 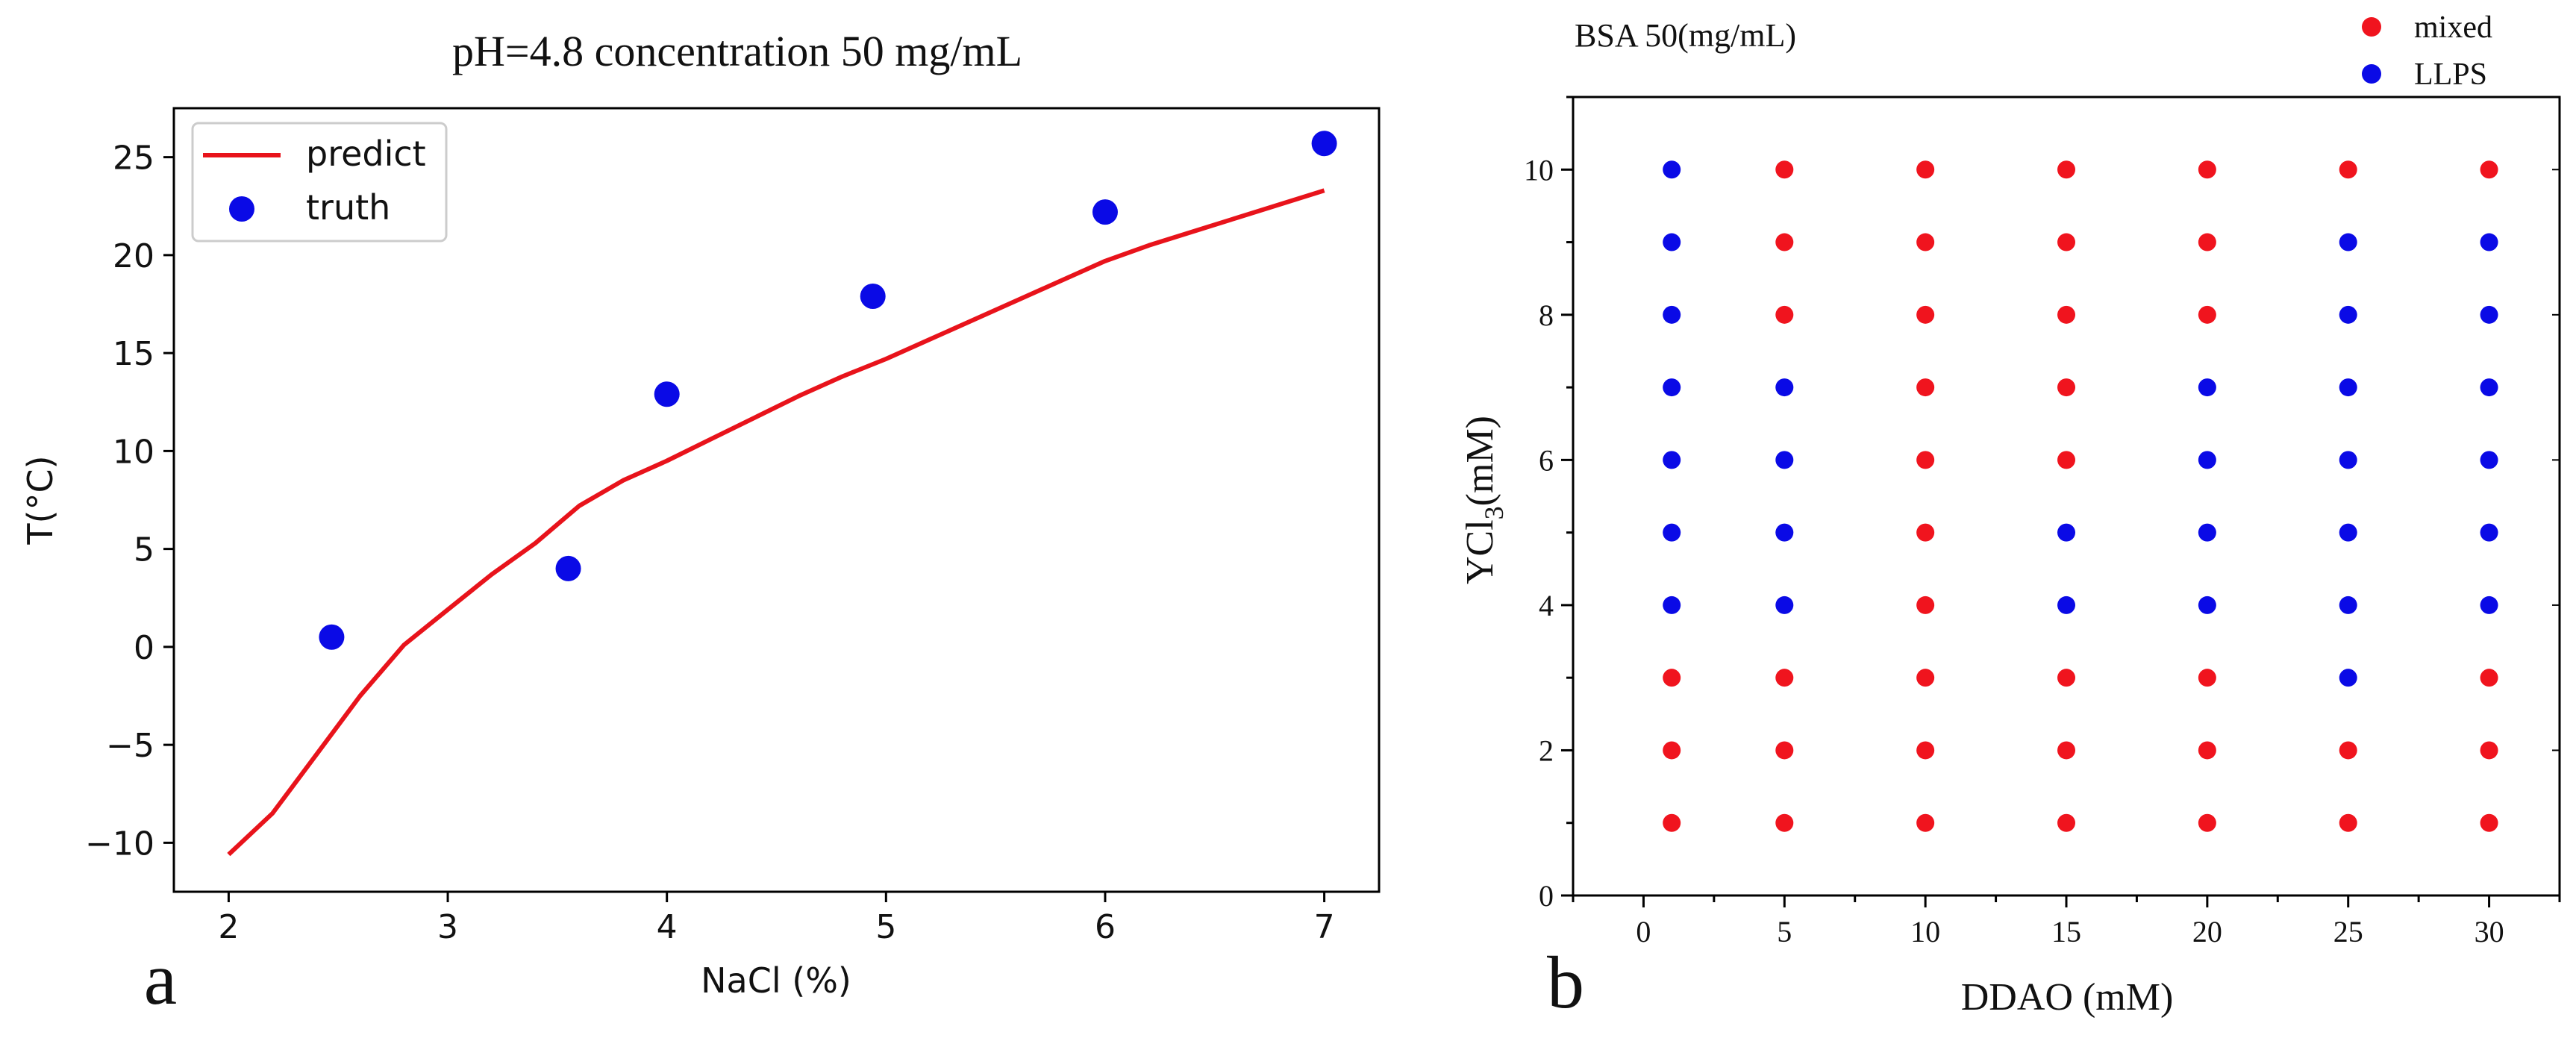 What do you see at coordinates (1480, 461) in the screenshot?
I see `ylabel-unit: (mM)` at bounding box center [1480, 461].